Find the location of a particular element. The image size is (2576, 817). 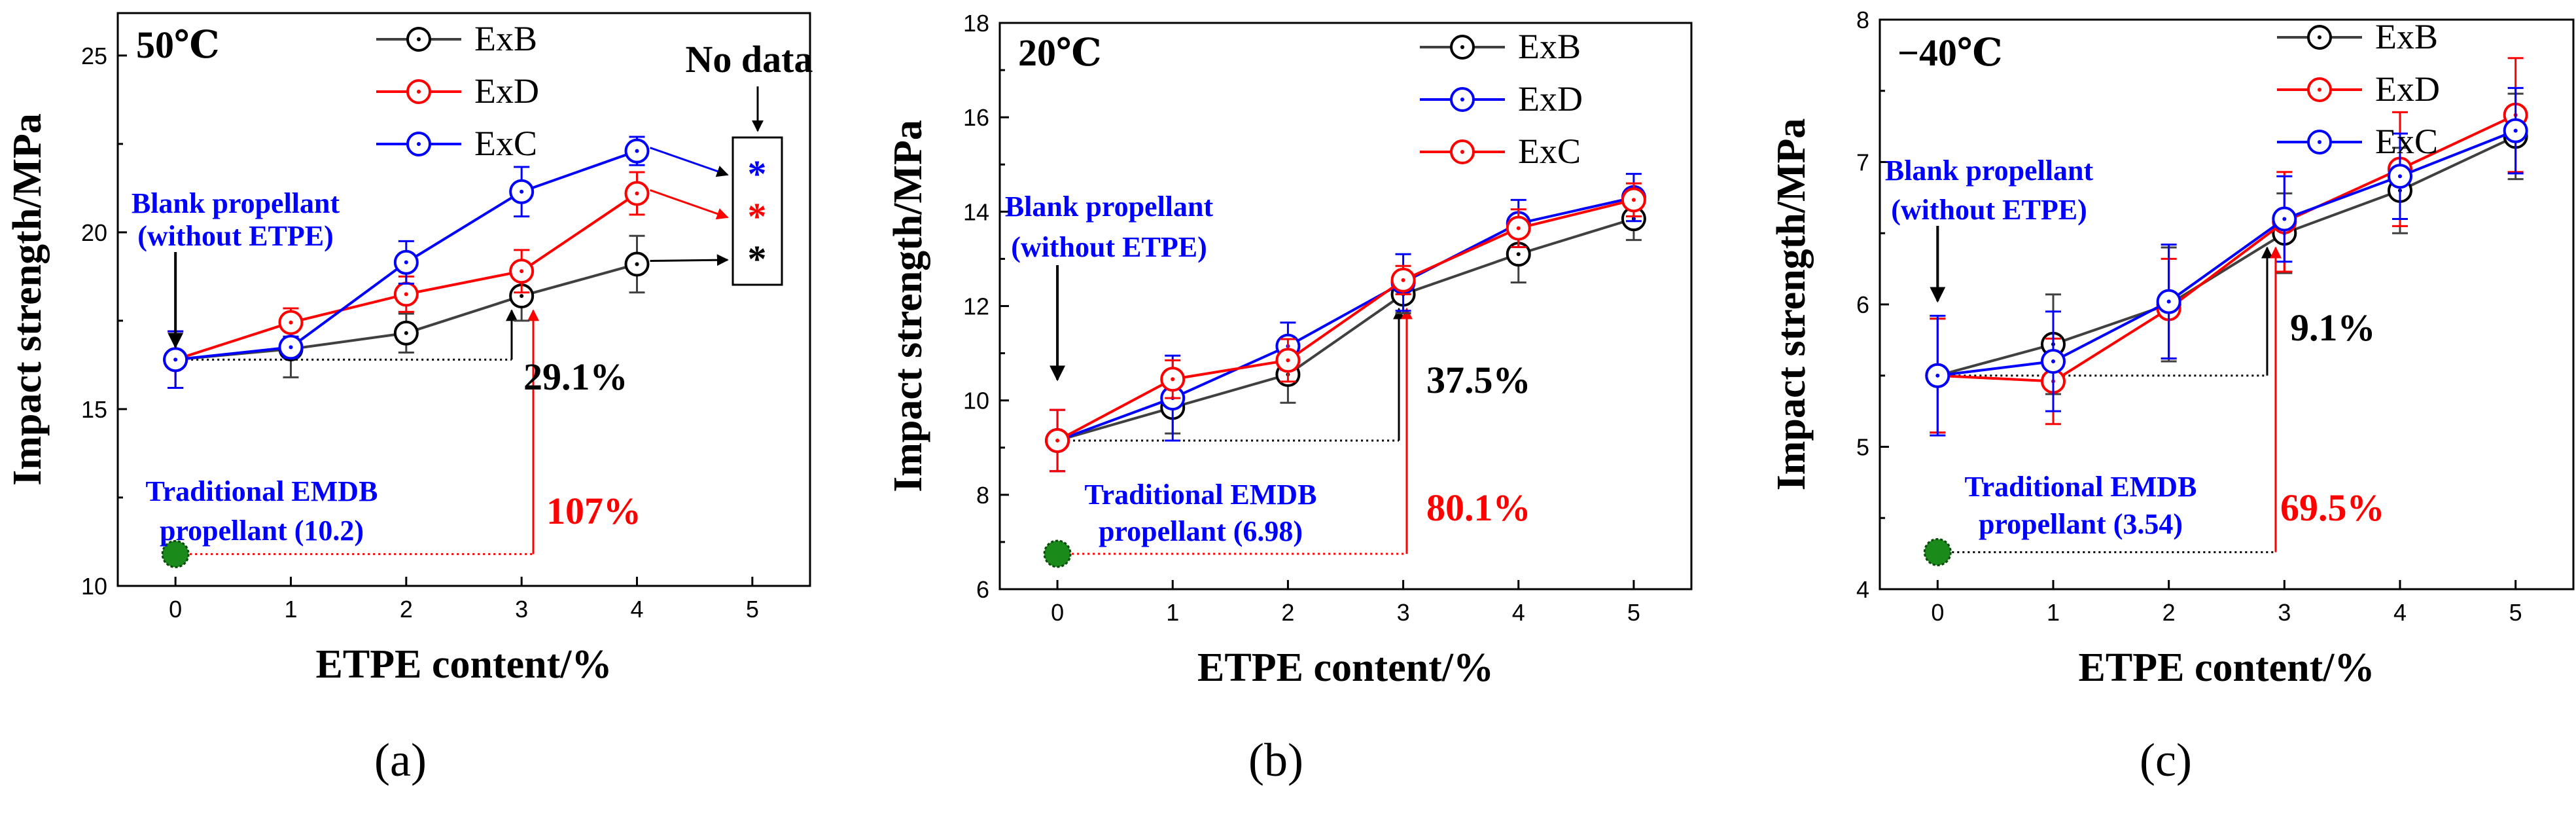

y-tick-label: 8 is located at coordinates (1862, 20).